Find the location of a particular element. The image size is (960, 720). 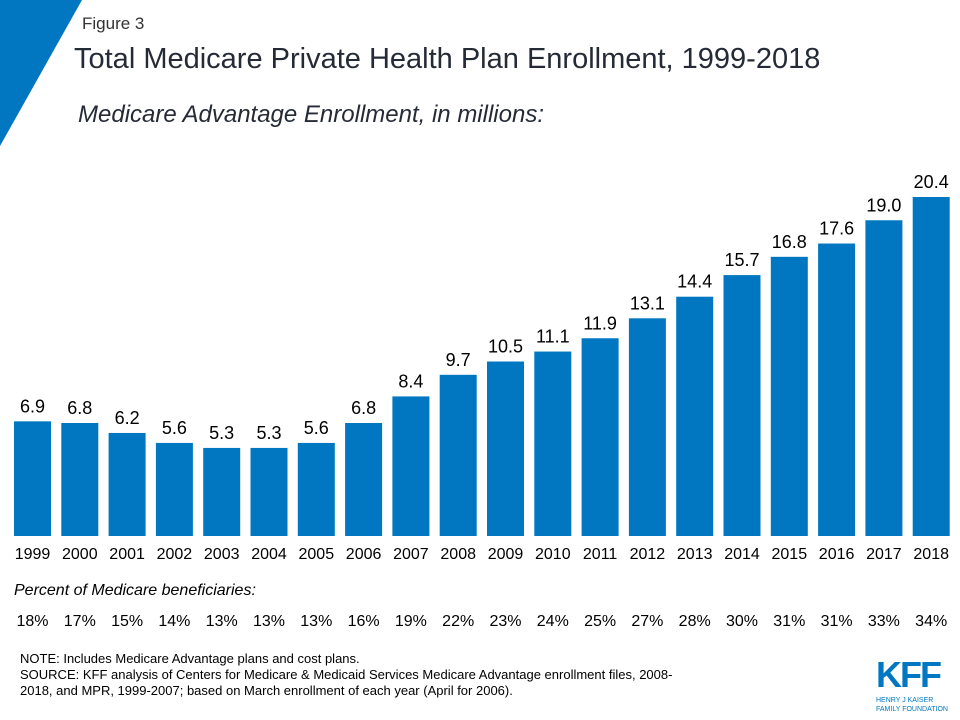

x-tick-label: 2010 is located at coordinates (553, 554).